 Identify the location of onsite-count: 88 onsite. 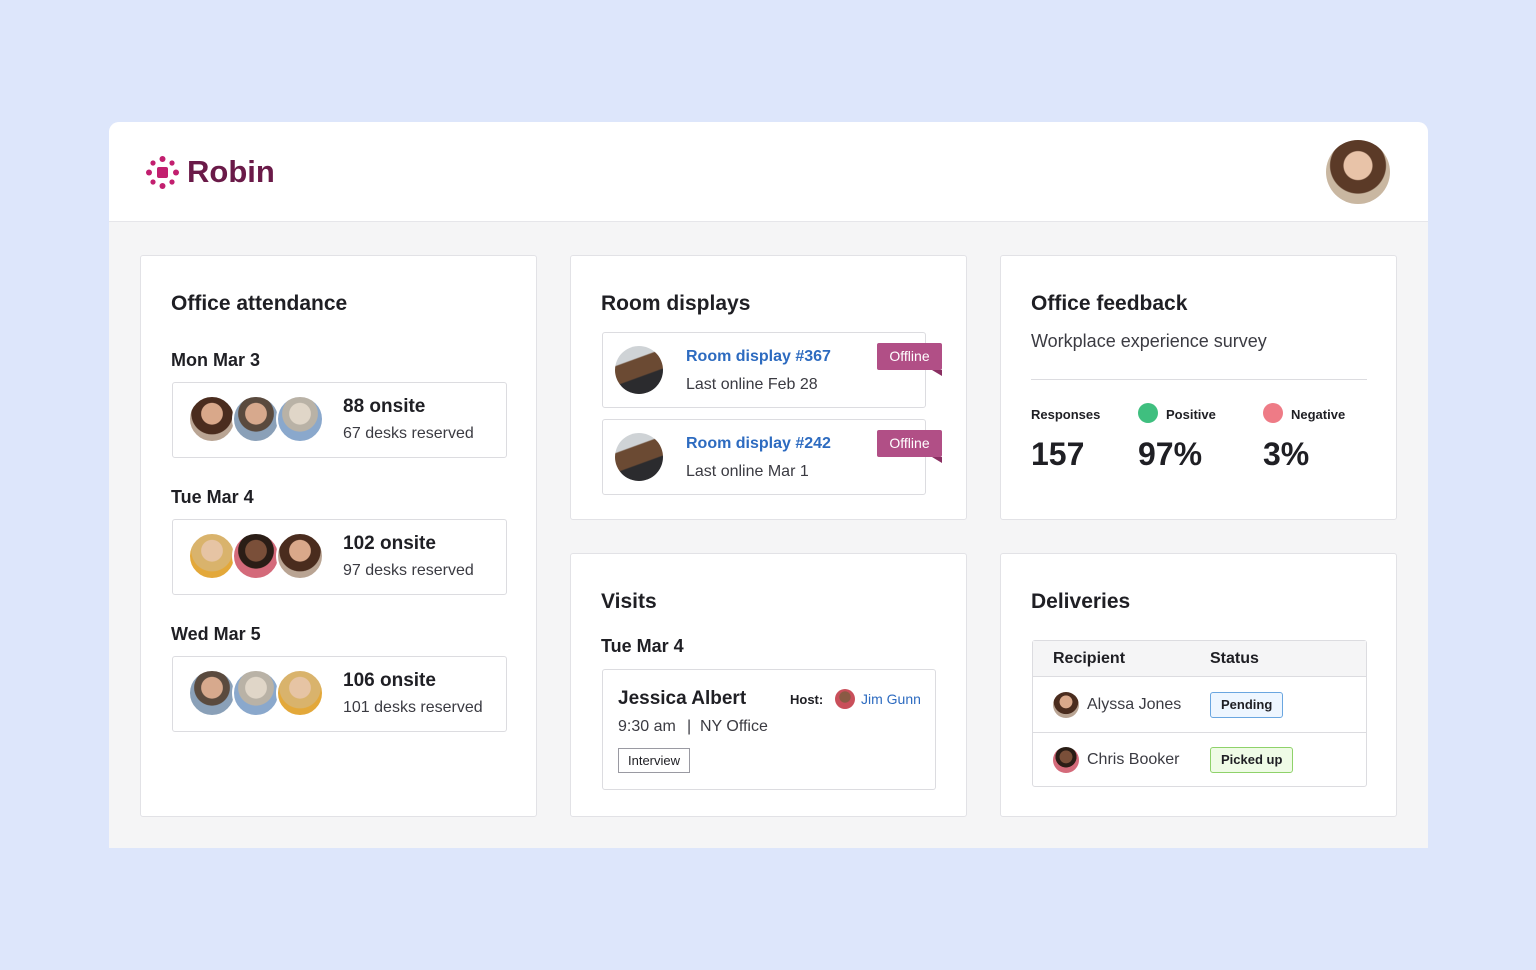
(384, 406).